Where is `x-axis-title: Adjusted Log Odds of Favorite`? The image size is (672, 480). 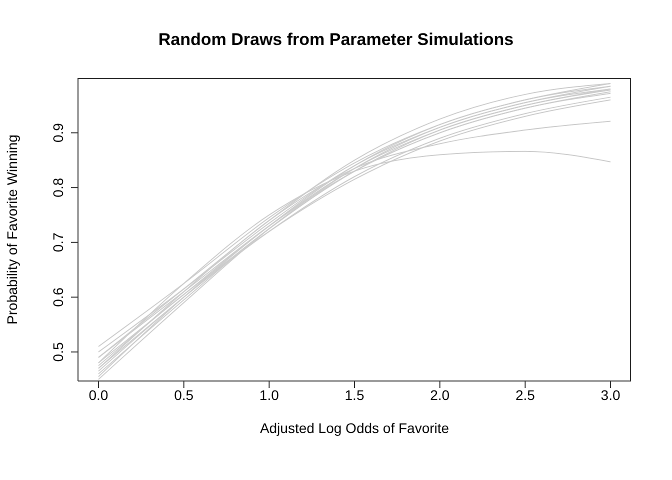
x-axis-title: Adjusted Log Odds of Favorite is located at coordinates (355, 428).